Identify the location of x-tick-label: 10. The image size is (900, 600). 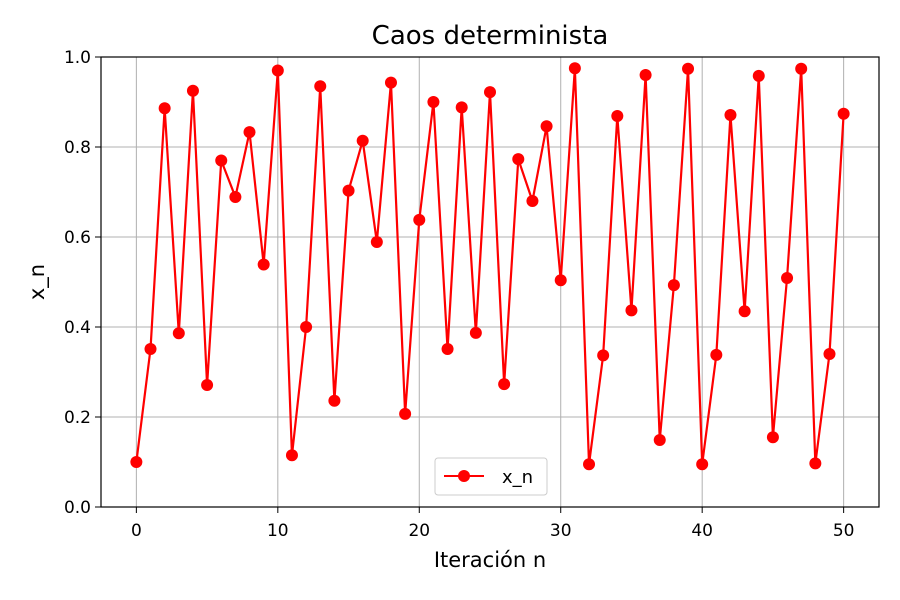
(278, 531).